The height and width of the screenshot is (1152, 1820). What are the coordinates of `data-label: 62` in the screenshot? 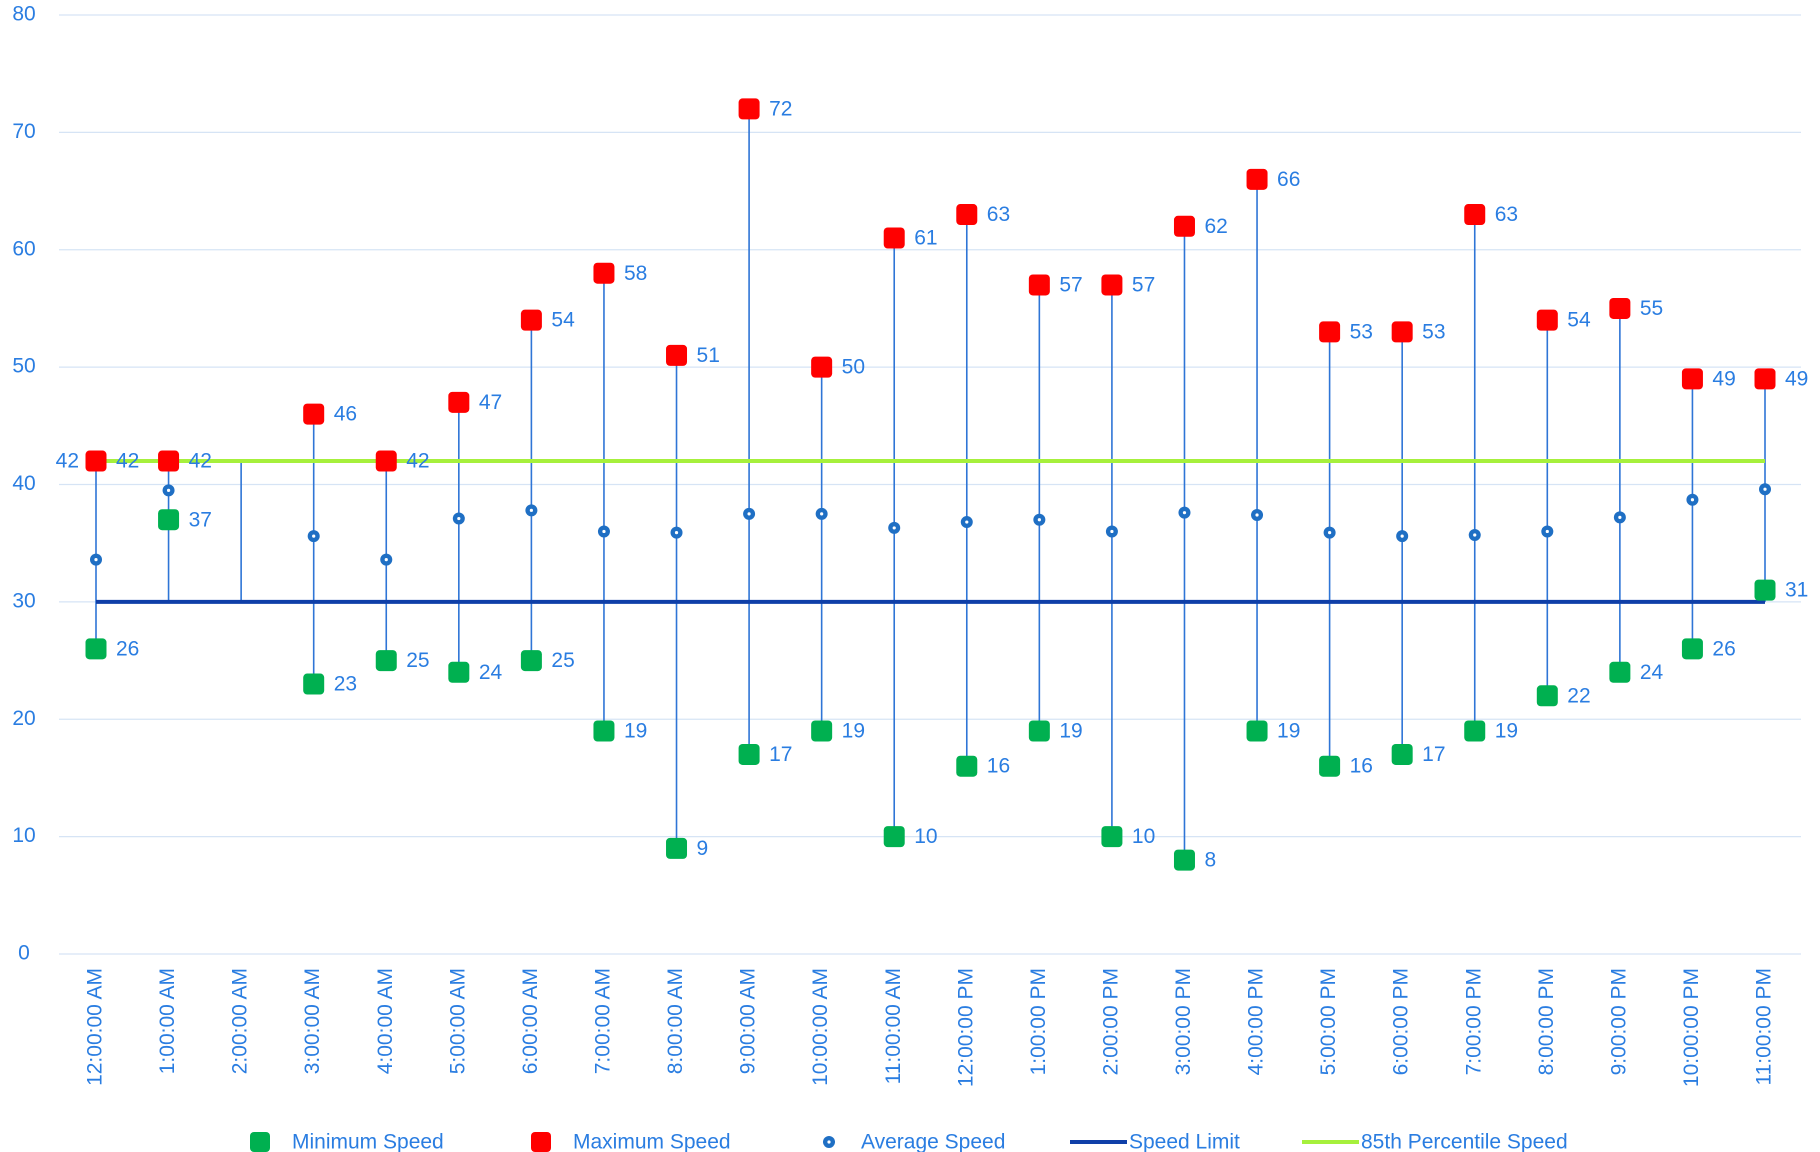 It's located at (1215, 226).